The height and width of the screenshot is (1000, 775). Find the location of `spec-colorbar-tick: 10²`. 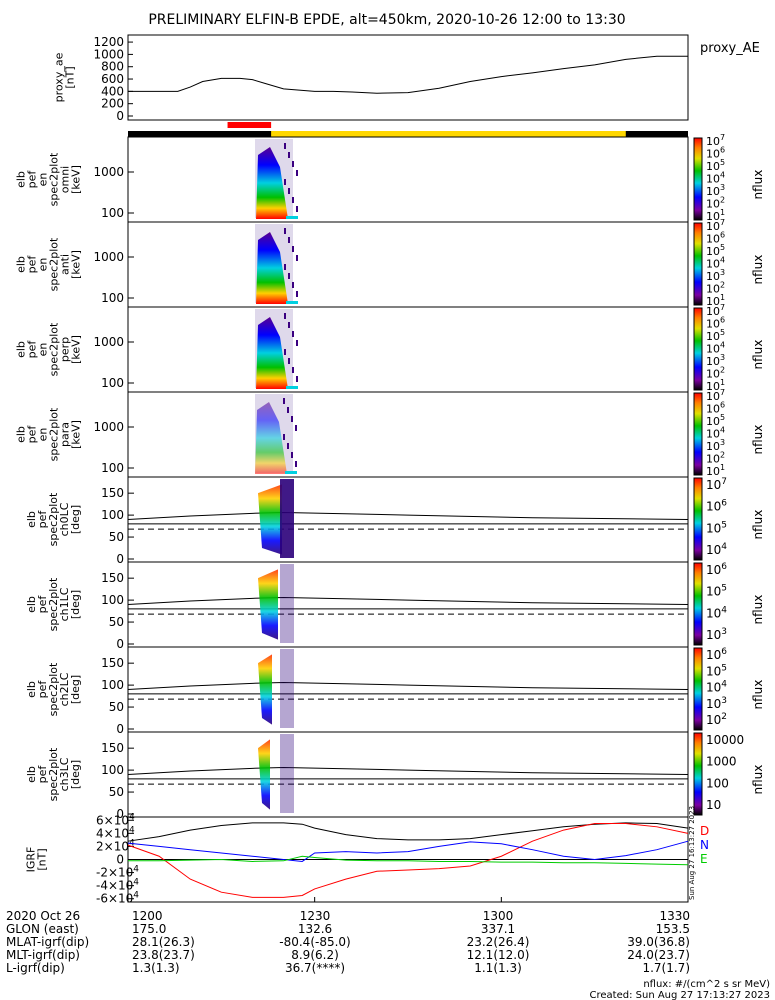

spec-colorbar-tick: 10² is located at coordinates (715, 288).